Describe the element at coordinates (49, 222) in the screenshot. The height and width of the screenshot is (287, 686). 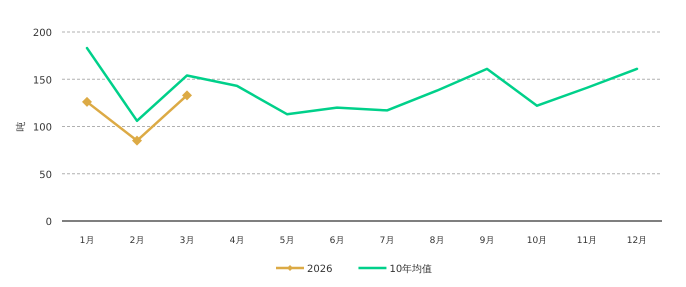
I see `y-tick-label: 0` at that location.